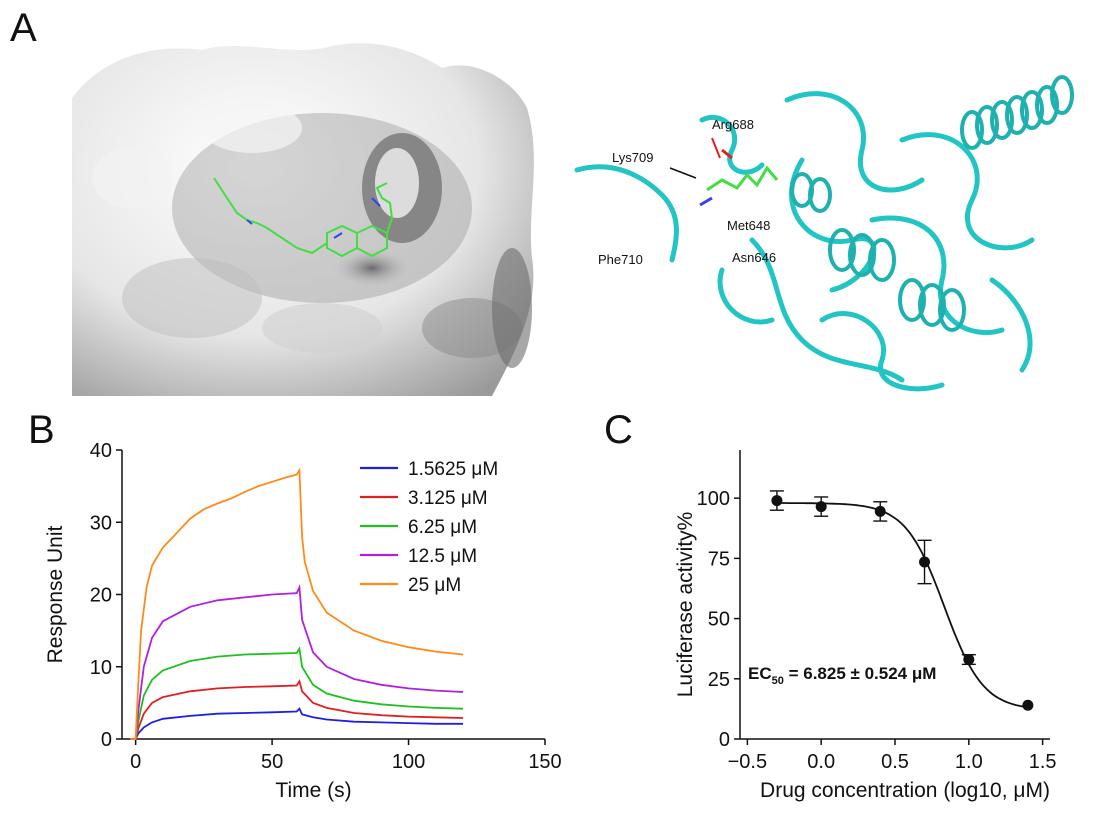 The width and height of the screenshot is (1095, 815). Describe the element at coordinates (442, 556) in the screenshot. I see `legend-label: 12.5 μM` at that location.